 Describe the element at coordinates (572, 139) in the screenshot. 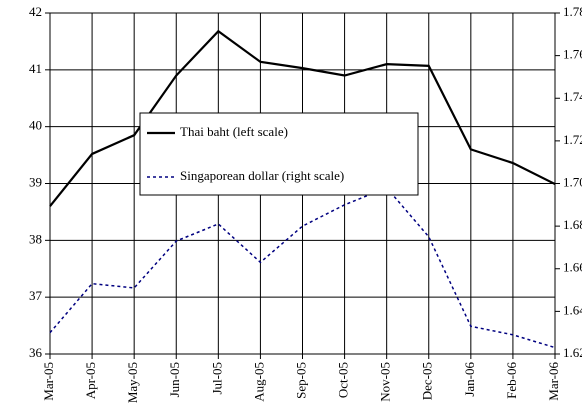

I see `y2-tick-label: 1.72` at that location.